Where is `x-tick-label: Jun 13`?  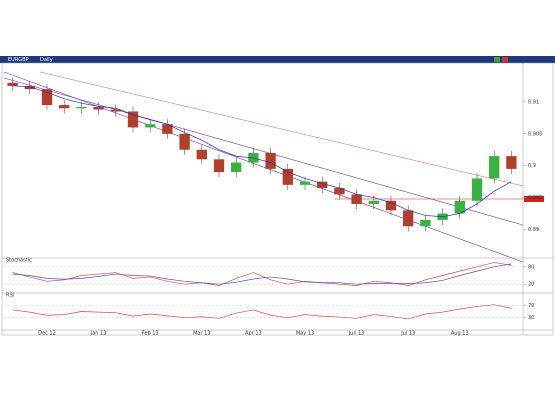 x-tick-label: Jun 13 is located at coordinates (356, 334).